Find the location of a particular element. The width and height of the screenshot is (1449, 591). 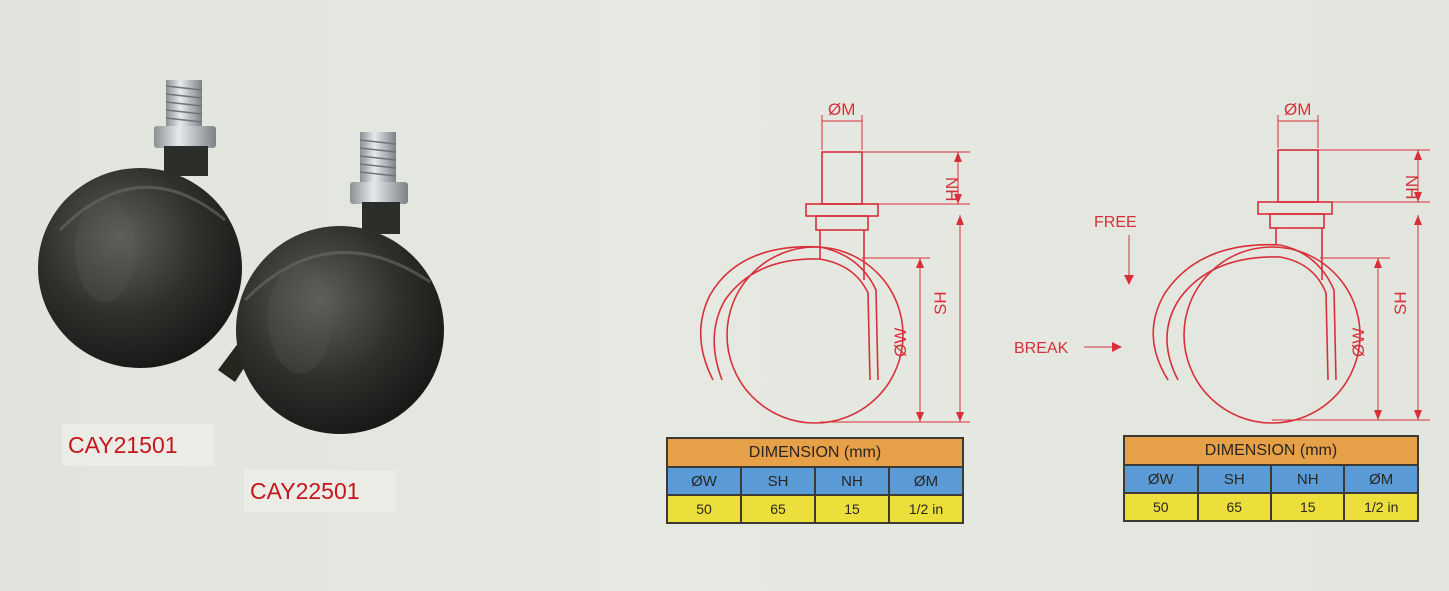

caster-photo-cay21501 is located at coordinates (140, 224).